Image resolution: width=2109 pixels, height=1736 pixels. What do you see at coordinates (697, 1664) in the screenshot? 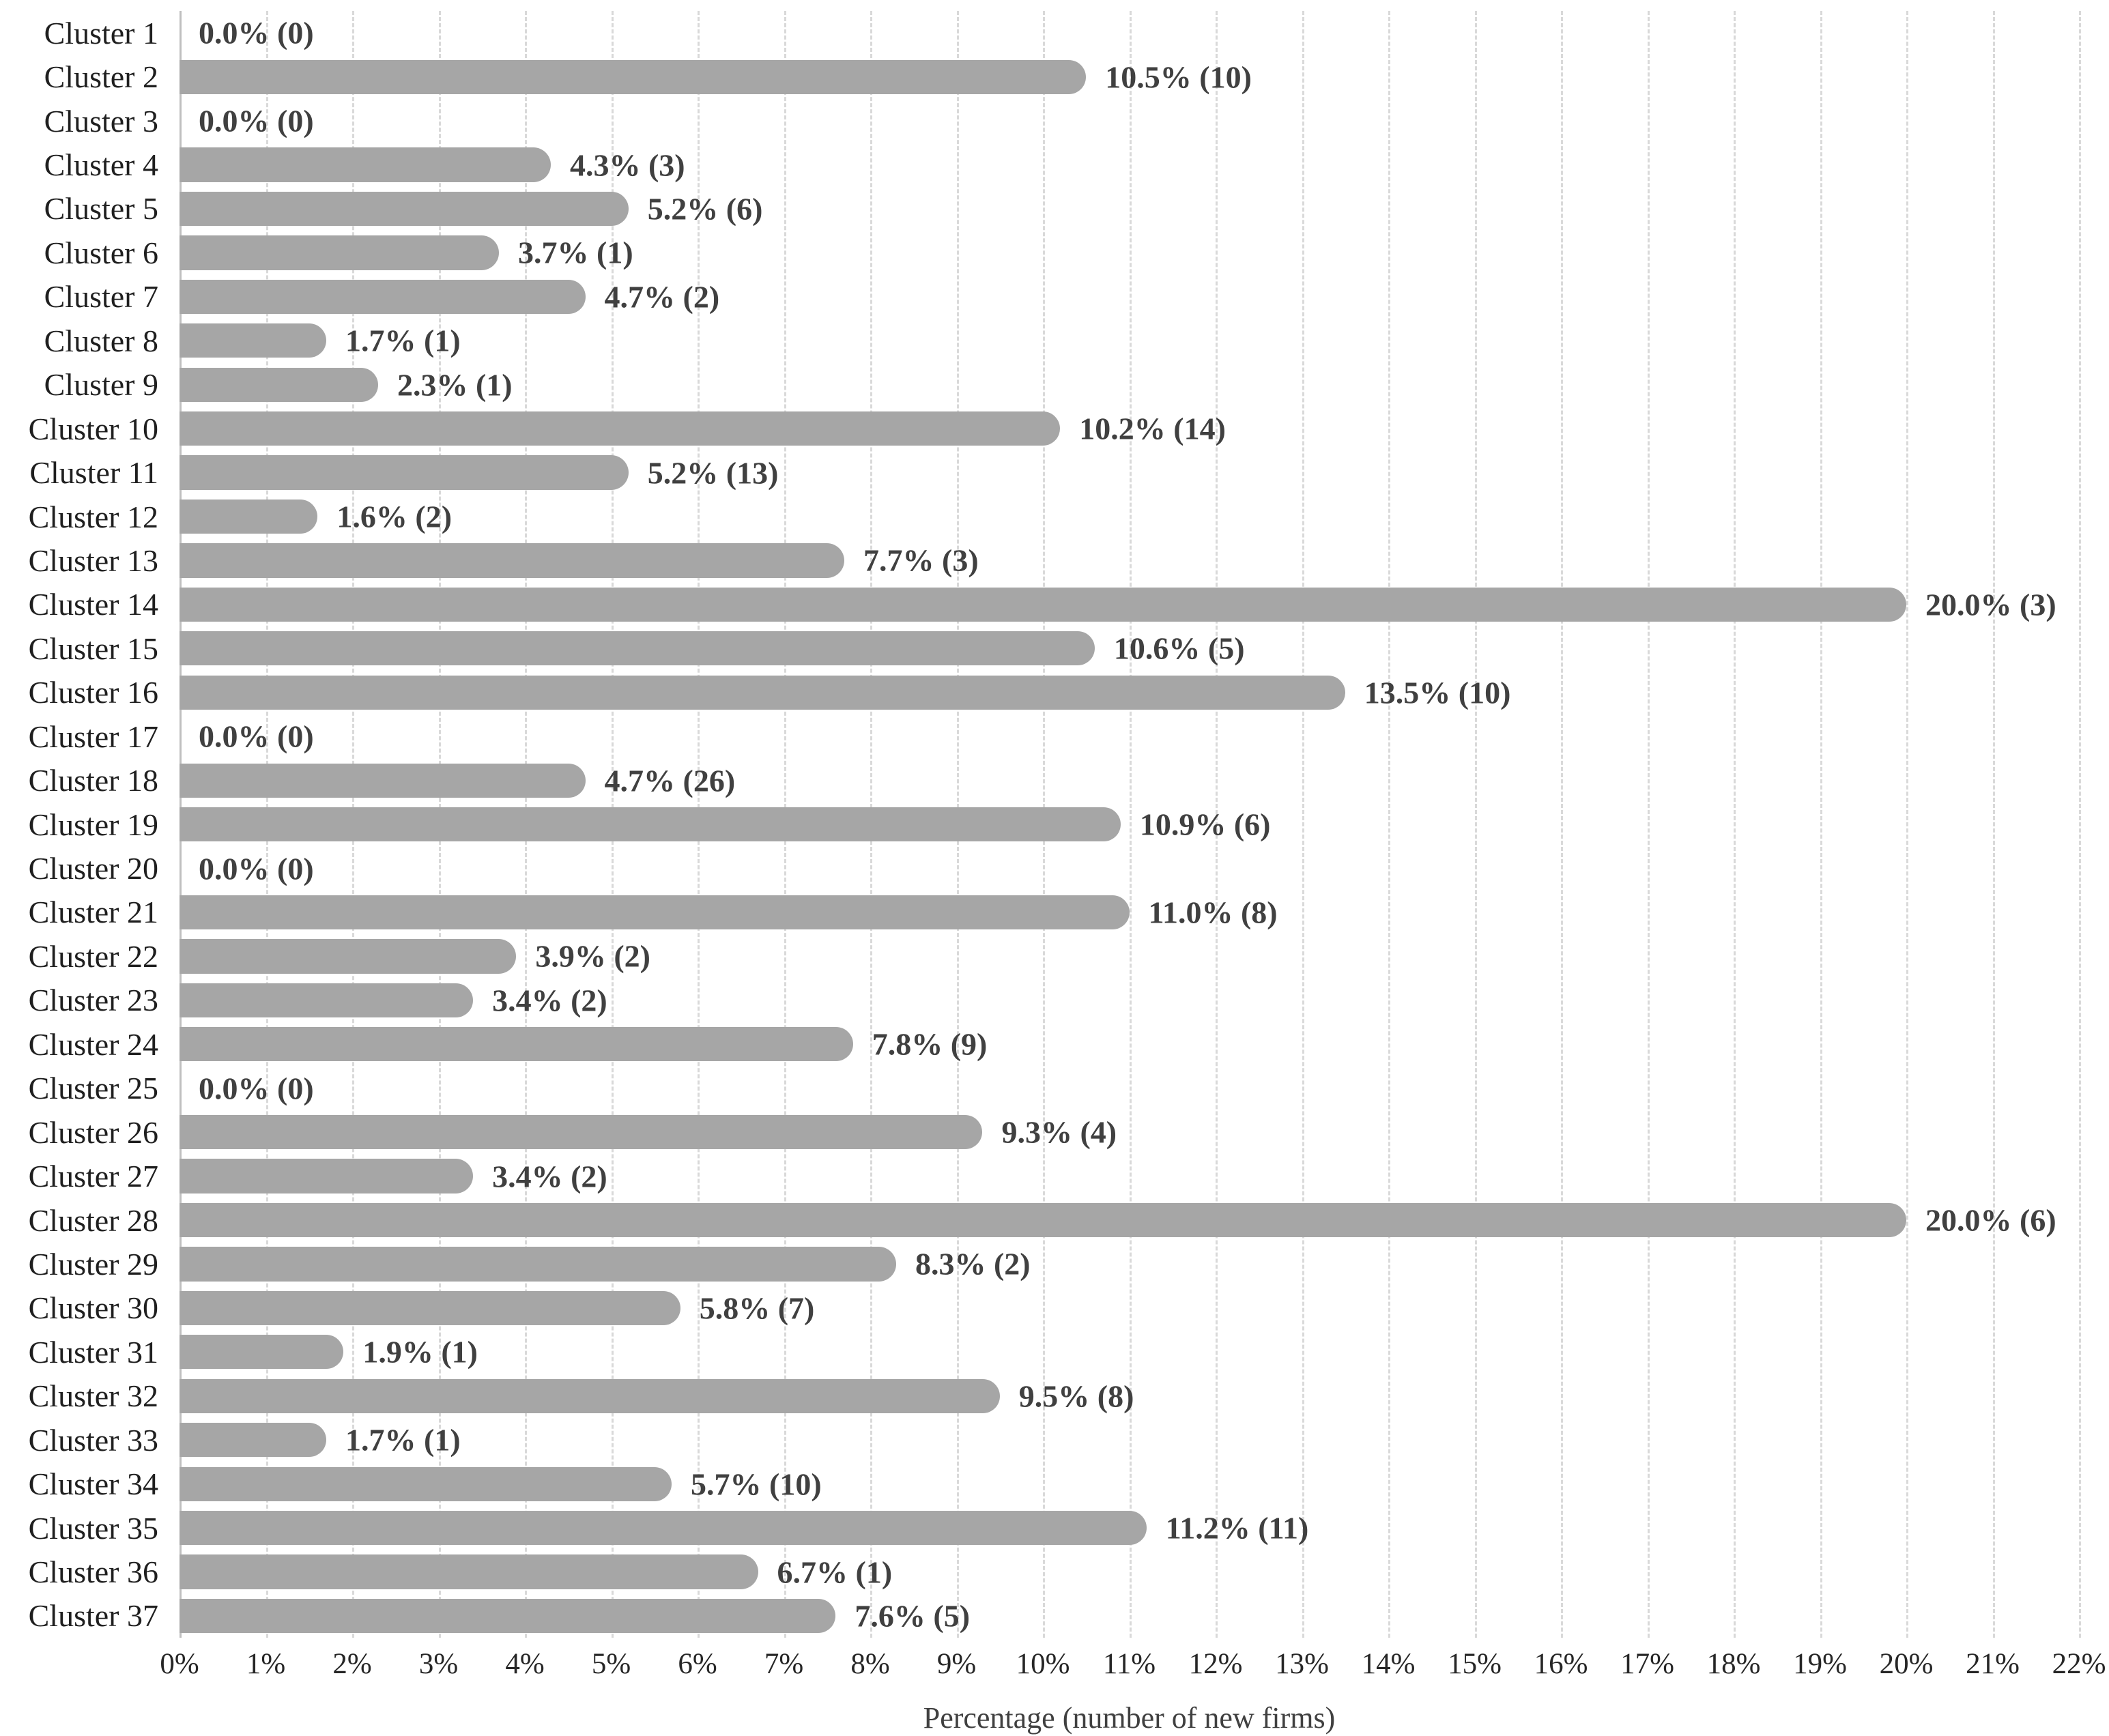
I see `x-axis-tick-label: 6%` at bounding box center [697, 1664].